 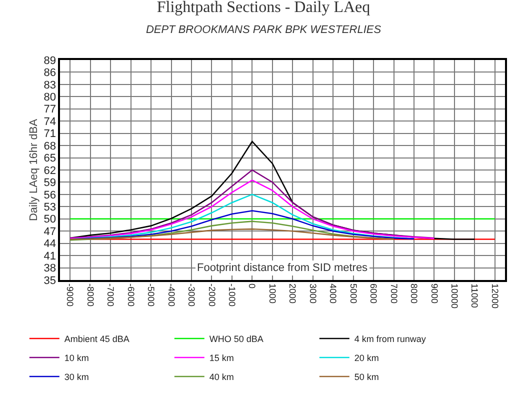 I want to click on legend-label: 15 km, so click(x=221, y=358).